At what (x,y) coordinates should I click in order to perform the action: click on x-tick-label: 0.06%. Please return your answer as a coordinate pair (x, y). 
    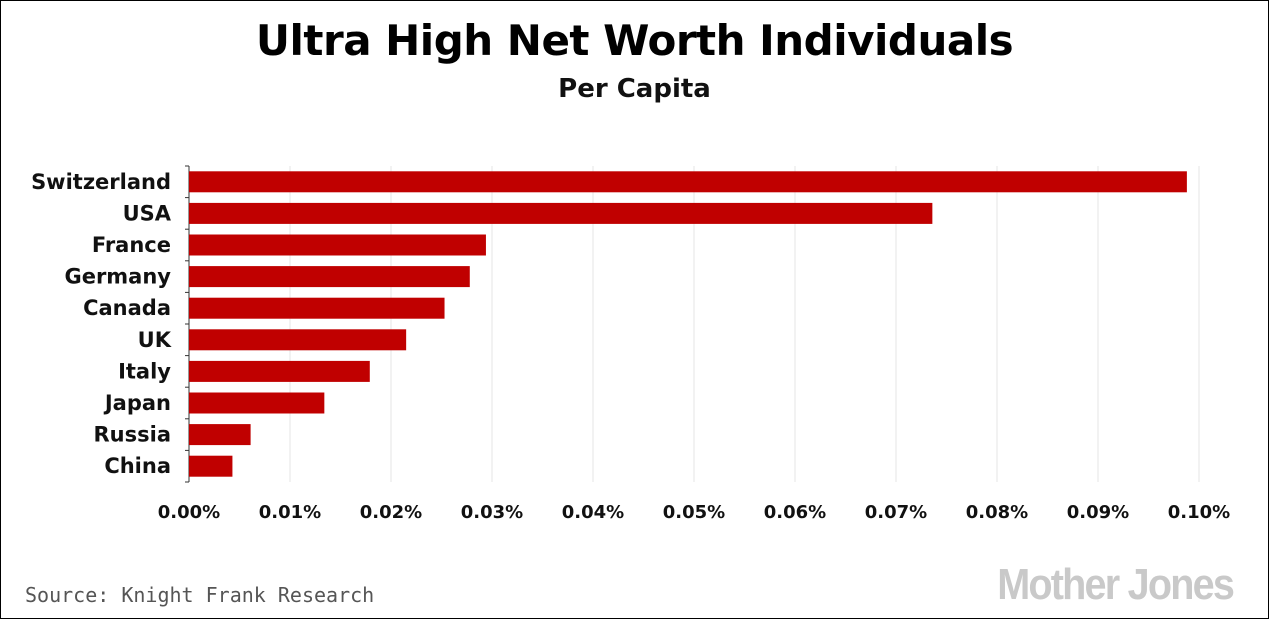
    Looking at the image, I should click on (795, 512).